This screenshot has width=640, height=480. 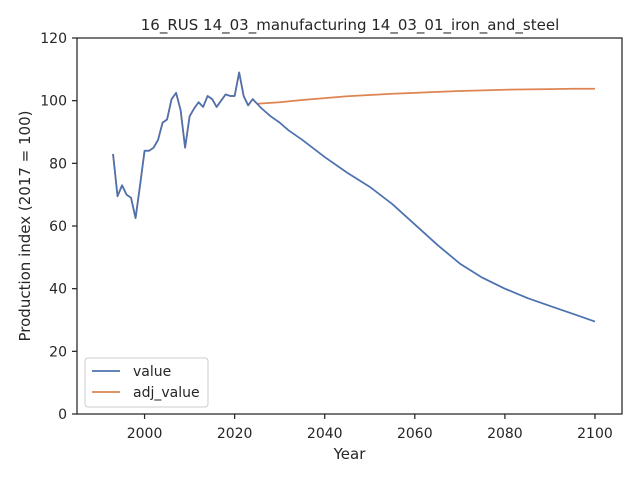 I want to click on x-tick-label: 2020, so click(x=235, y=434).